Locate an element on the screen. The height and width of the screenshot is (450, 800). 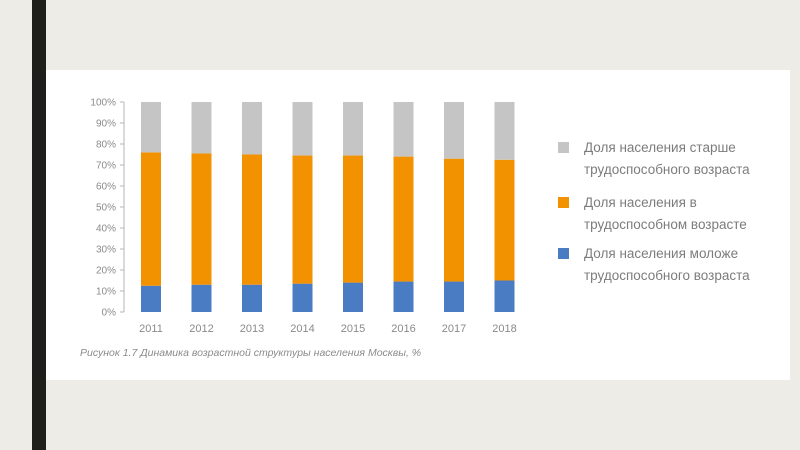
x-tick-label: 2014 is located at coordinates (302, 329).